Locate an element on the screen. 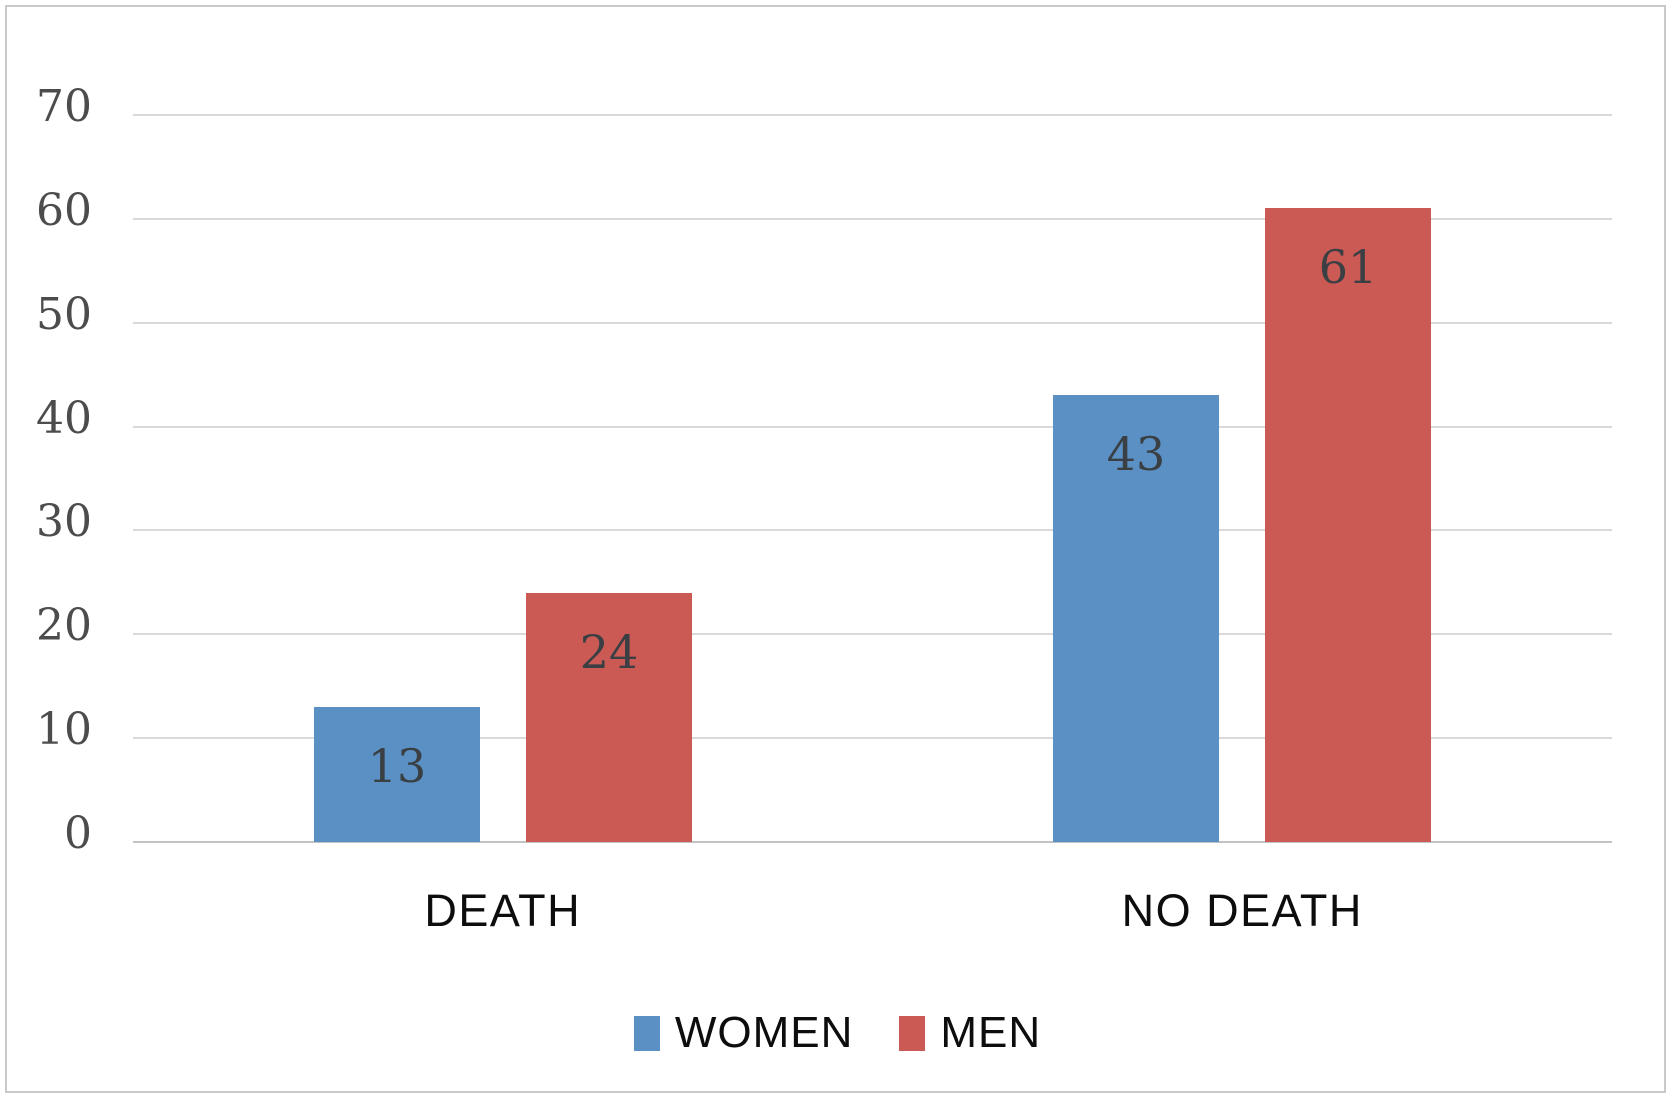 The width and height of the screenshot is (1675, 1104). legend-item-women: WOMEN is located at coordinates (743, 1033).